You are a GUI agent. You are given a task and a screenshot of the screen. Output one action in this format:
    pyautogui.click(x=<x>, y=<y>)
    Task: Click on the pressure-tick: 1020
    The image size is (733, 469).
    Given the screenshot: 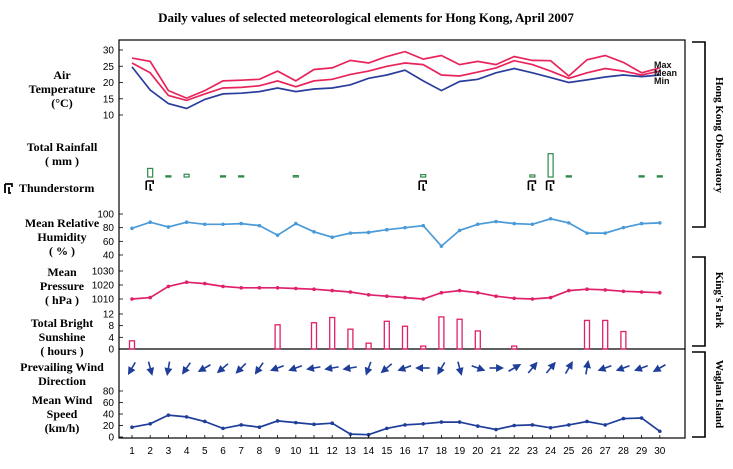 What is the action you would take?
    pyautogui.click(x=103, y=286)
    